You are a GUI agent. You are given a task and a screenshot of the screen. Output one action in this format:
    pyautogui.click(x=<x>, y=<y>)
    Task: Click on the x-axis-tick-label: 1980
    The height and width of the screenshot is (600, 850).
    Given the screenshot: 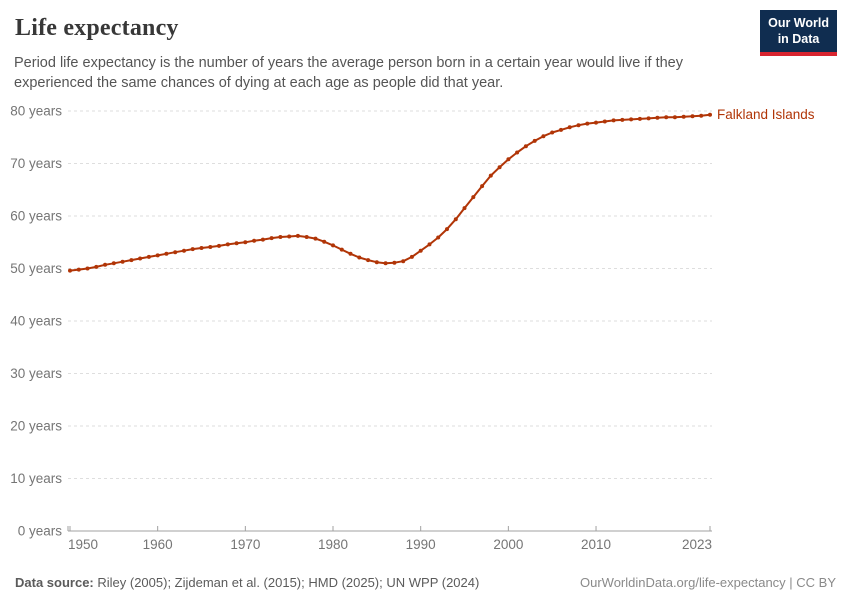 What is the action you would take?
    pyautogui.click(x=333, y=544)
    